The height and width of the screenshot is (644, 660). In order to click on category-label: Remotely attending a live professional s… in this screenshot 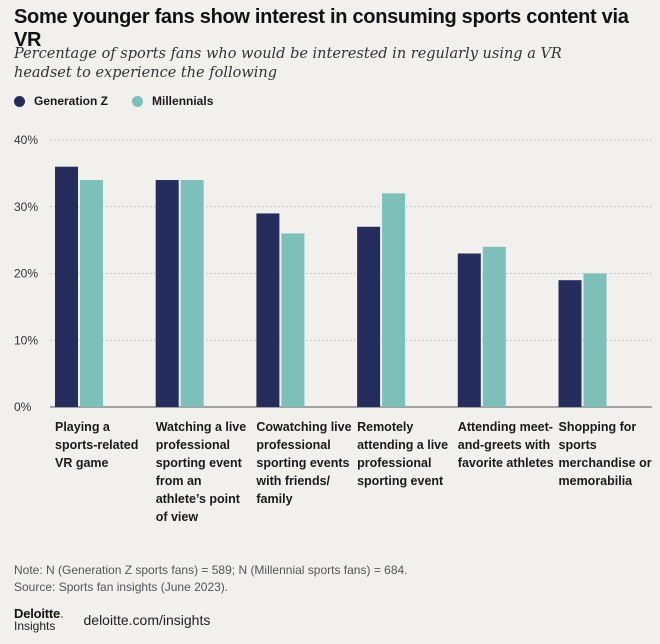, I will do `click(403, 454)`.